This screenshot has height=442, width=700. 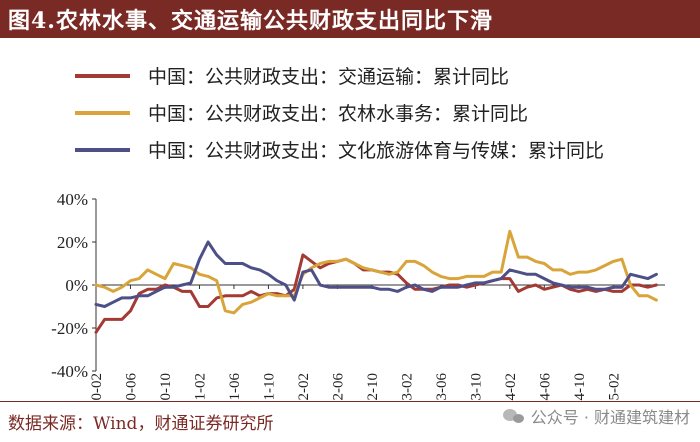 I want to click on y-tick-label: -40%, so click(x=69, y=371).